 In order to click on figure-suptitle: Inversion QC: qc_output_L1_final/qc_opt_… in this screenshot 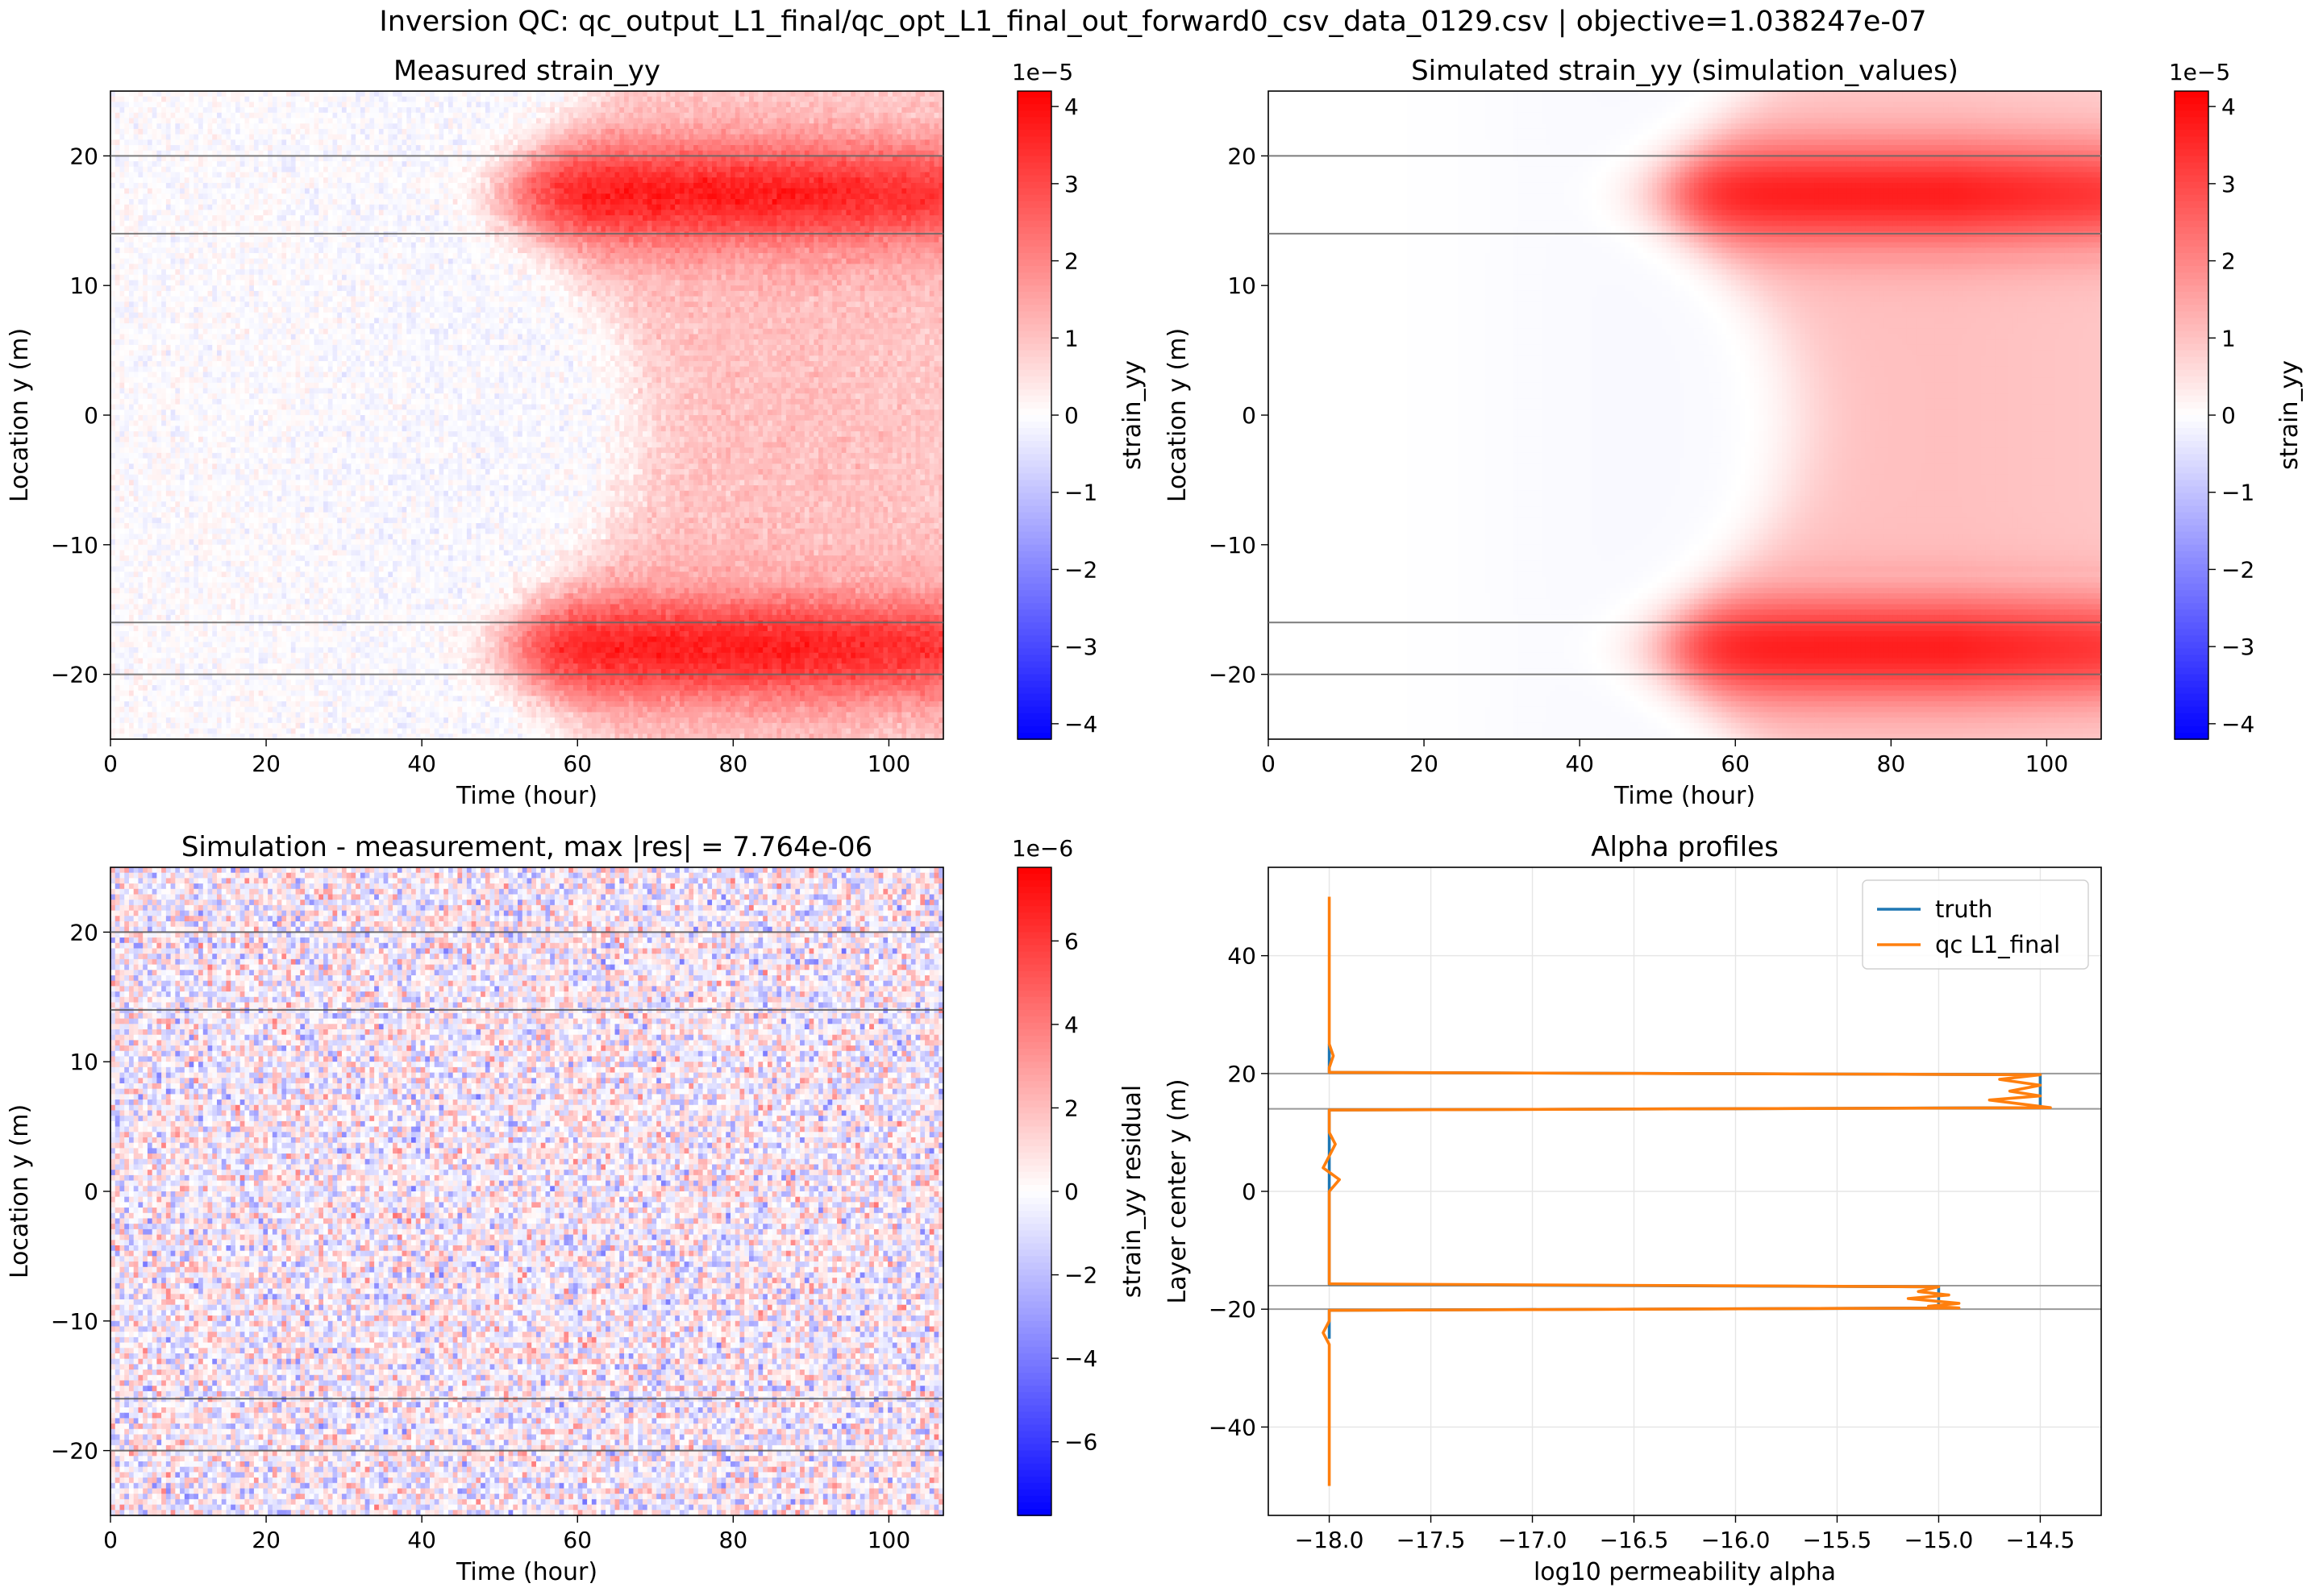, I will do `click(1152, 22)`.